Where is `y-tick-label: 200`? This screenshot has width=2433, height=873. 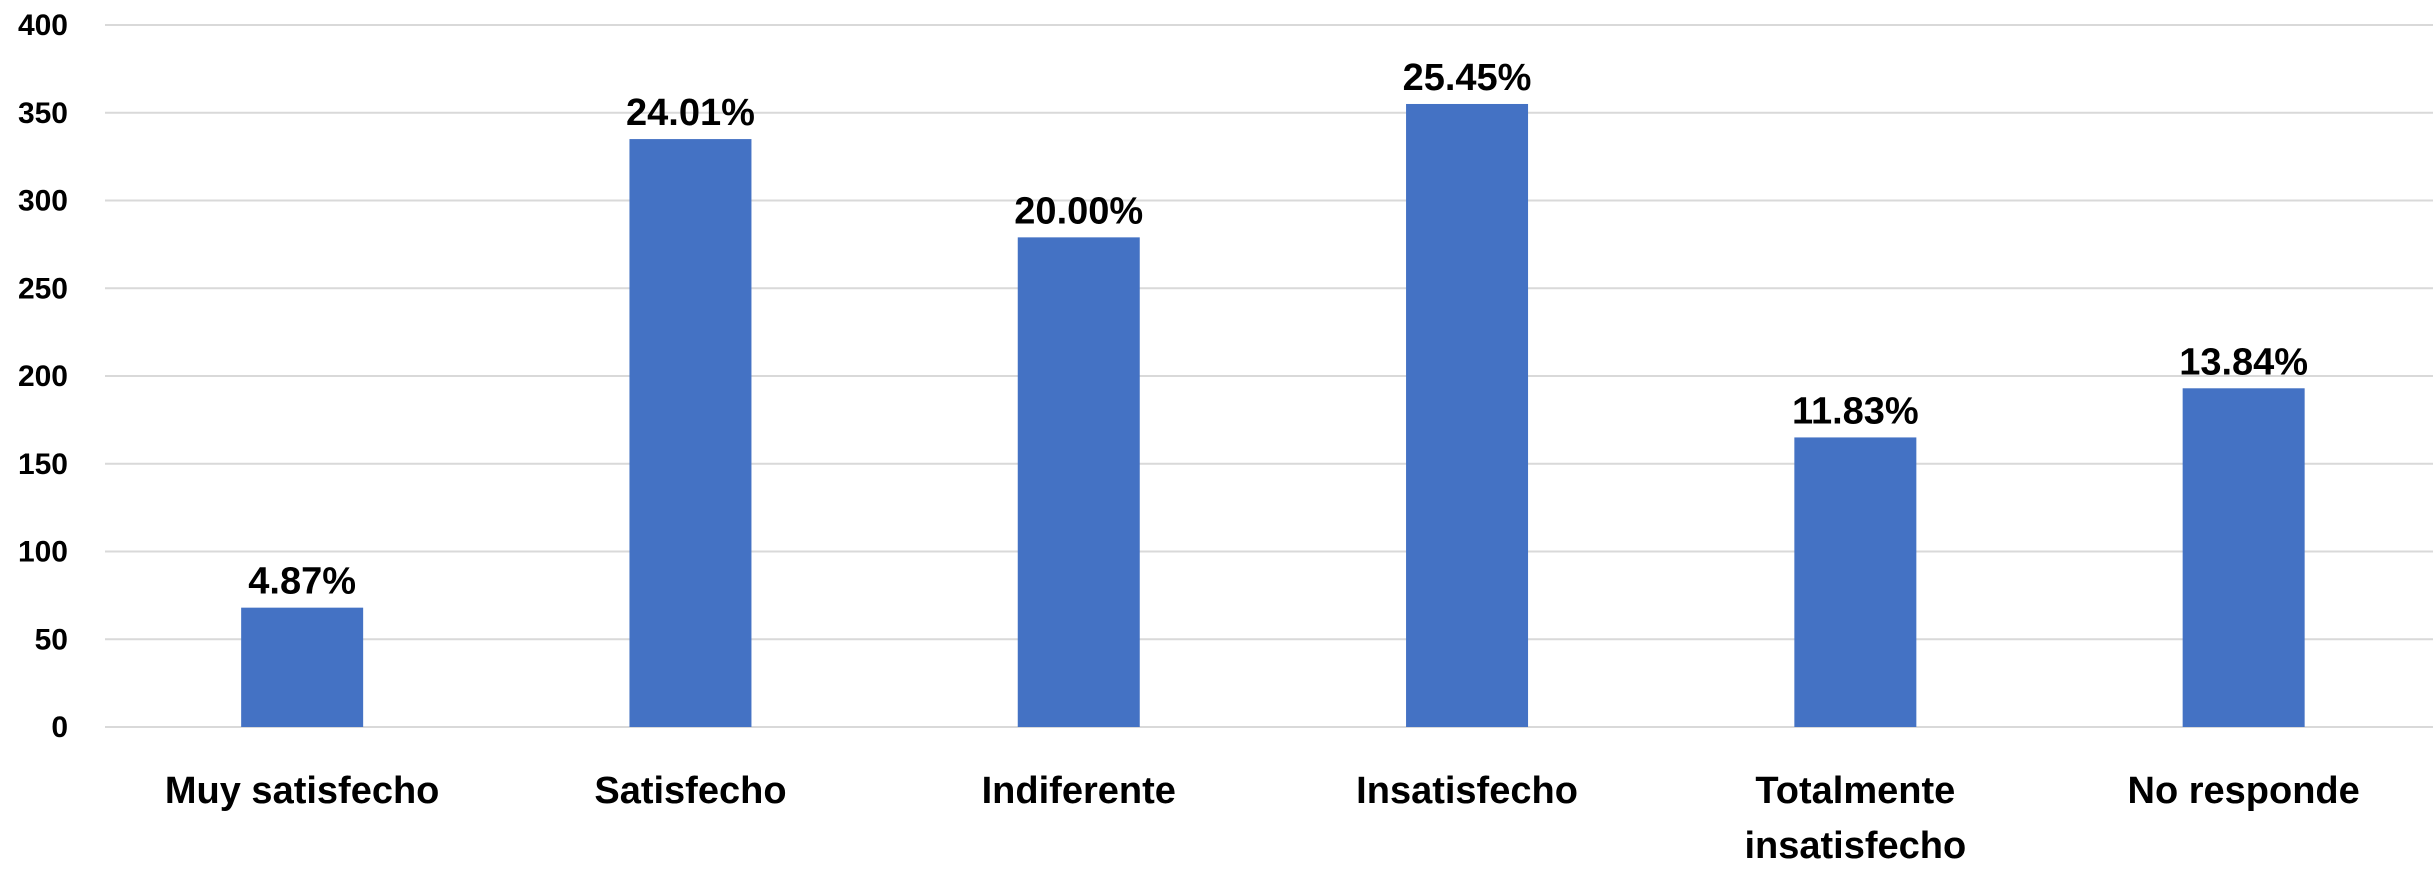 y-tick-label: 200 is located at coordinates (43, 376).